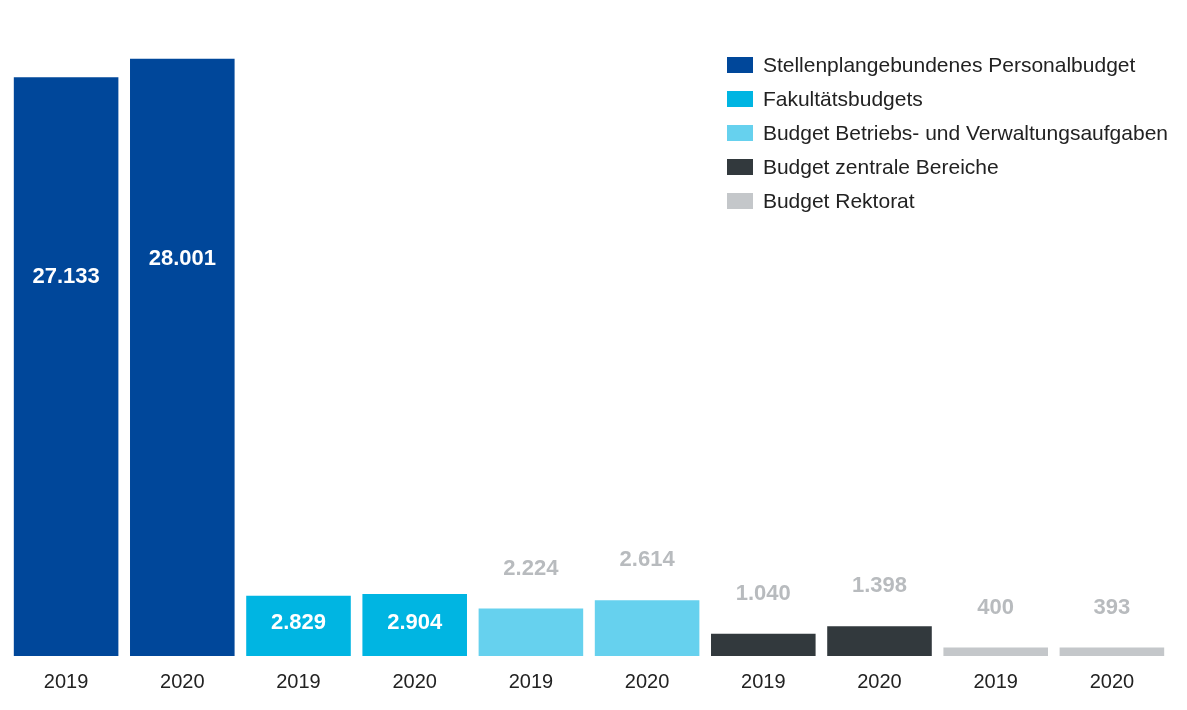  Describe the element at coordinates (949, 65) in the screenshot. I see `legend-label: Stellenplangebundenes Personalbudget` at that location.